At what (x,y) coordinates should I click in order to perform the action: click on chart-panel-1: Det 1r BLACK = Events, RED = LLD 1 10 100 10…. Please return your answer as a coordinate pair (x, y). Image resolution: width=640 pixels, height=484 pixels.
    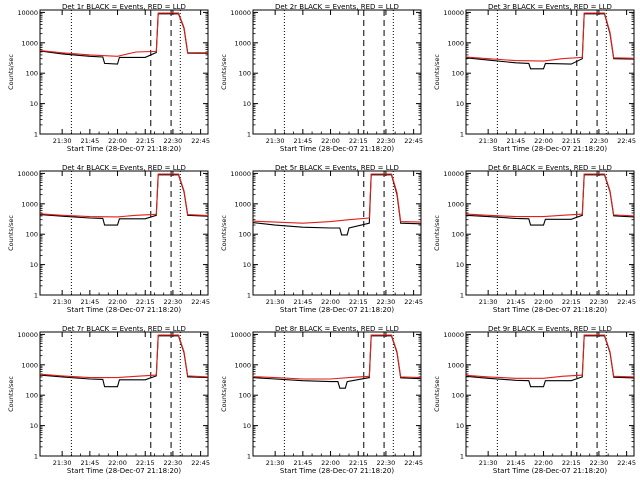
    Looking at the image, I should click on (108, 78).